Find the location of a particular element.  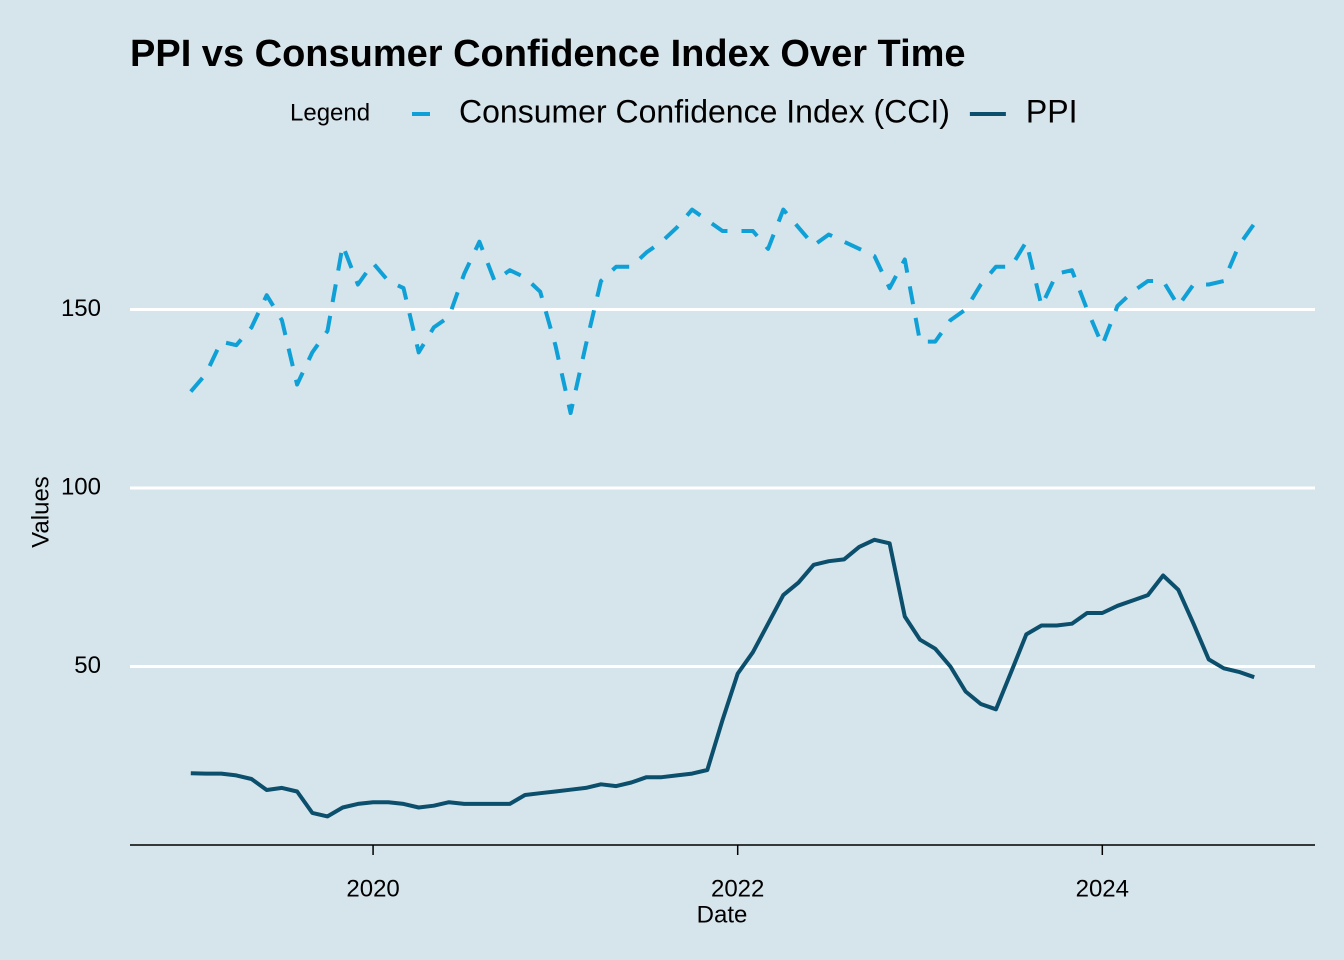

y-tick-label: 150 is located at coordinates (81, 308).